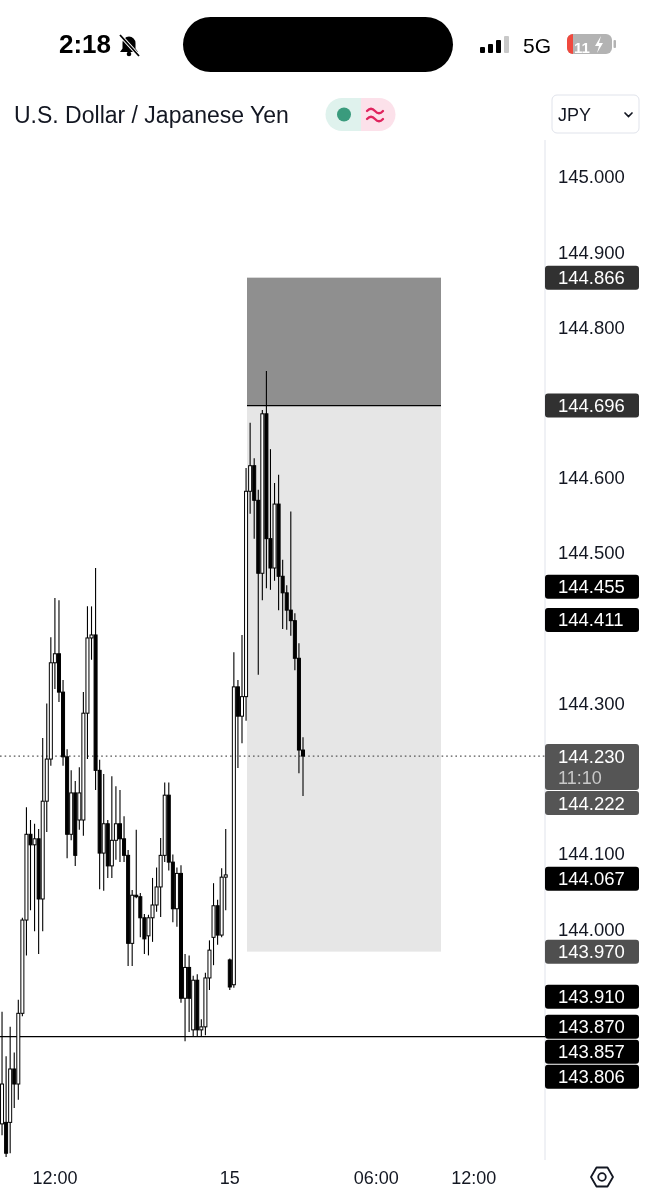 The height and width of the screenshot is (1200, 646). Describe the element at coordinates (591, 997) in the screenshot. I see `text: 143.910` at that location.